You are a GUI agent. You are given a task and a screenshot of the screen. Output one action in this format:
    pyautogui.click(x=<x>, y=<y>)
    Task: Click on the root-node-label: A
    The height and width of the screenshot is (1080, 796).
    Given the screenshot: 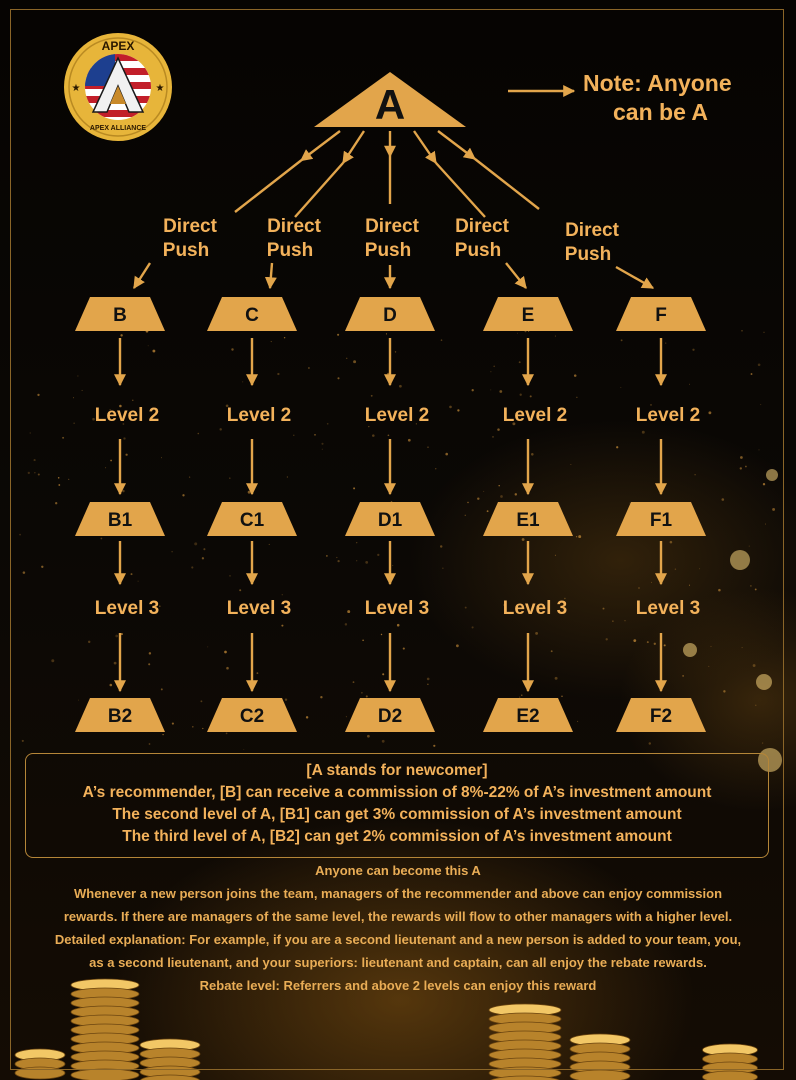 What is the action you would take?
    pyautogui.click(x=390, y=104)
    